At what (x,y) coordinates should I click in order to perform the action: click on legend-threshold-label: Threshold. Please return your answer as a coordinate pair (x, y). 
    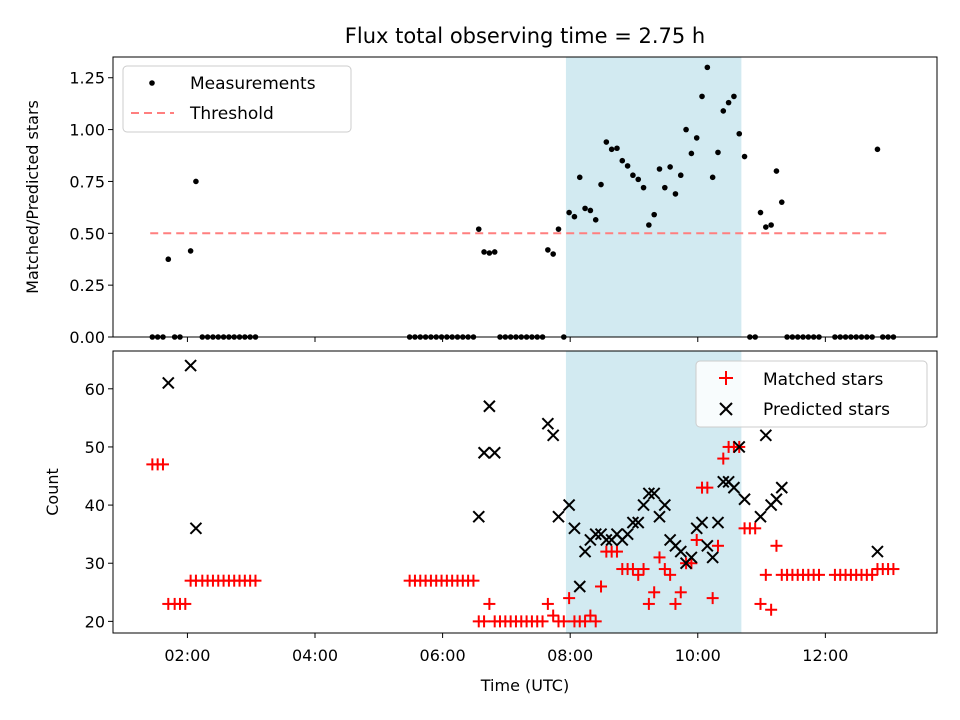
    Looking at the image, I should click on (231, 114).